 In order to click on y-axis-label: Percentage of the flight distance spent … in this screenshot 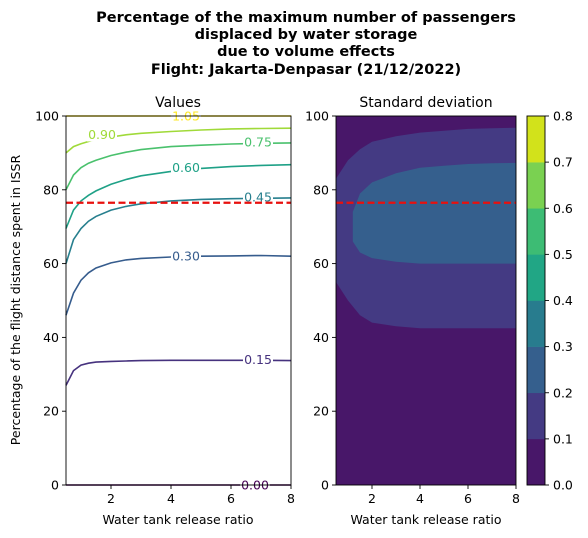, I will do `click(15, 300)`.